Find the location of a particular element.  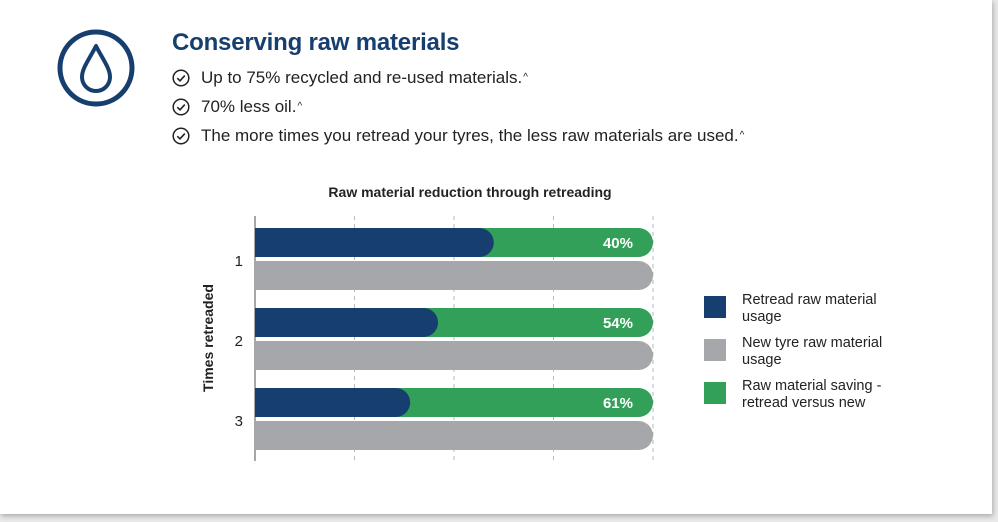

y-tick-label: 1 is located at coordinates (239, 261).